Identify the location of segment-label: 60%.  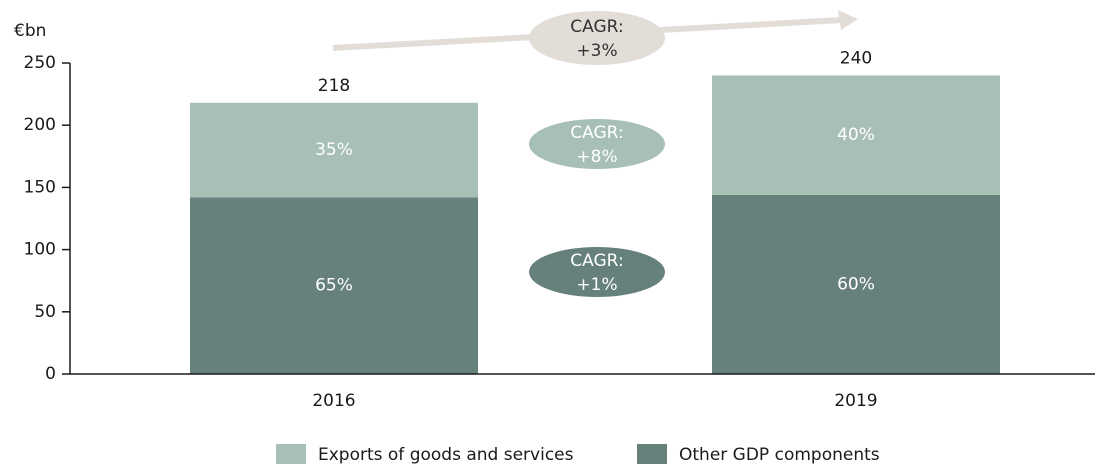
(856, 284).